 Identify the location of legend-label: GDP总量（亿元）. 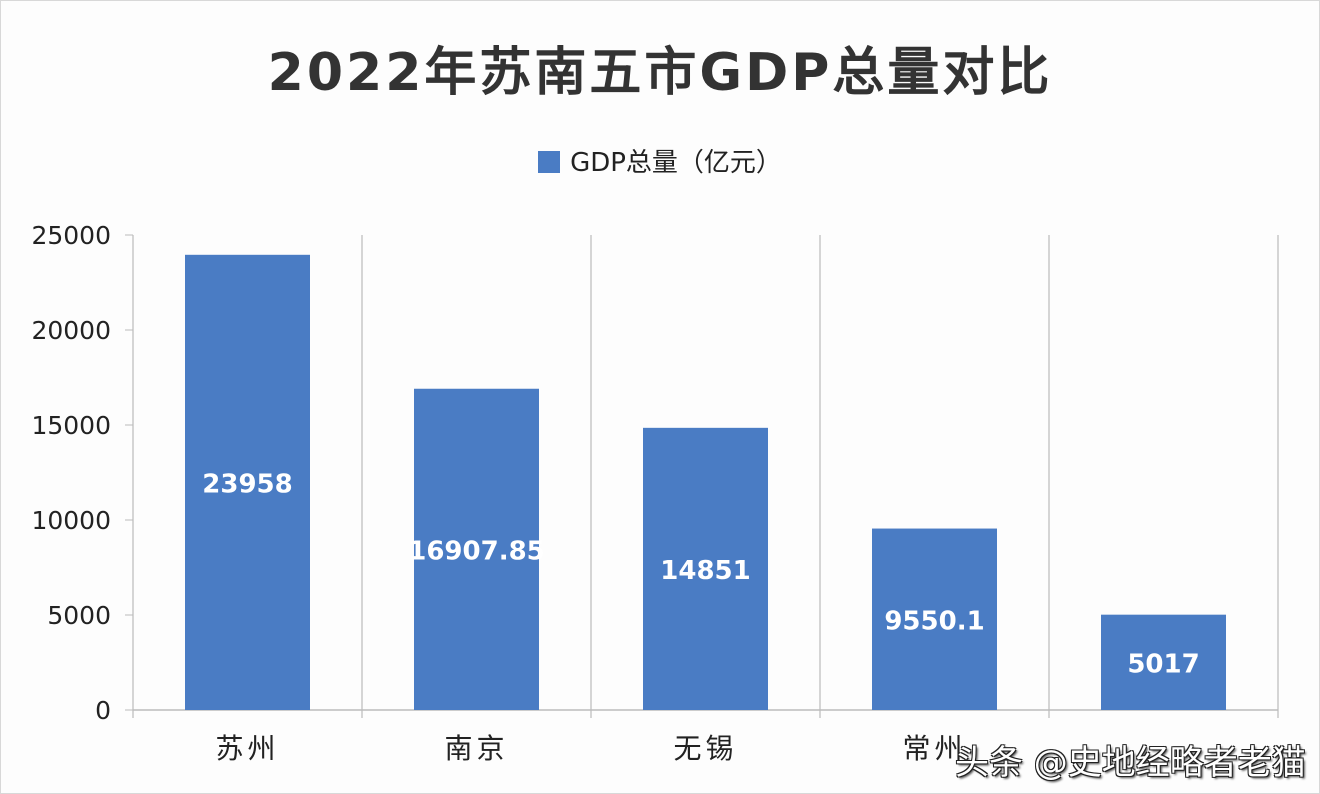
(676, 163).